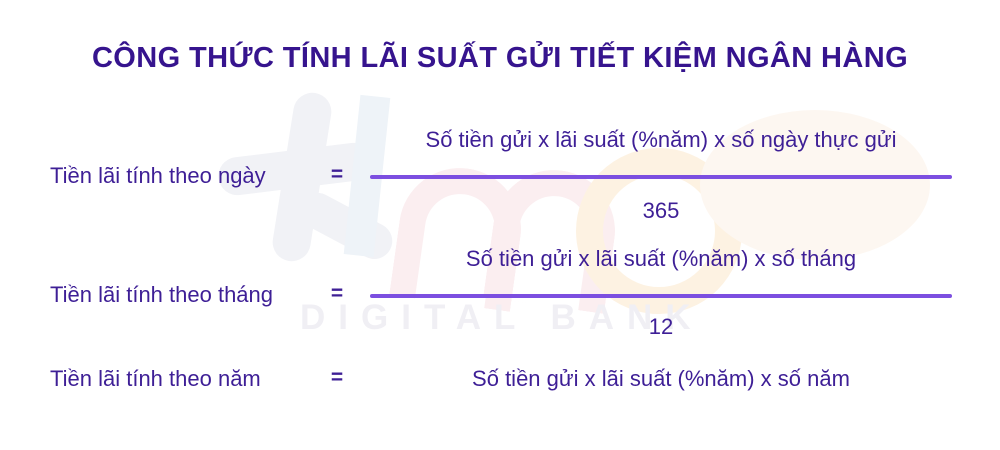 This screenshot has height=450, width=1000. Describe the element at coordinates (155, 378) in the screenshot. I see `formula-label-yearly: Tiền lãi tính theo năm` at that location.